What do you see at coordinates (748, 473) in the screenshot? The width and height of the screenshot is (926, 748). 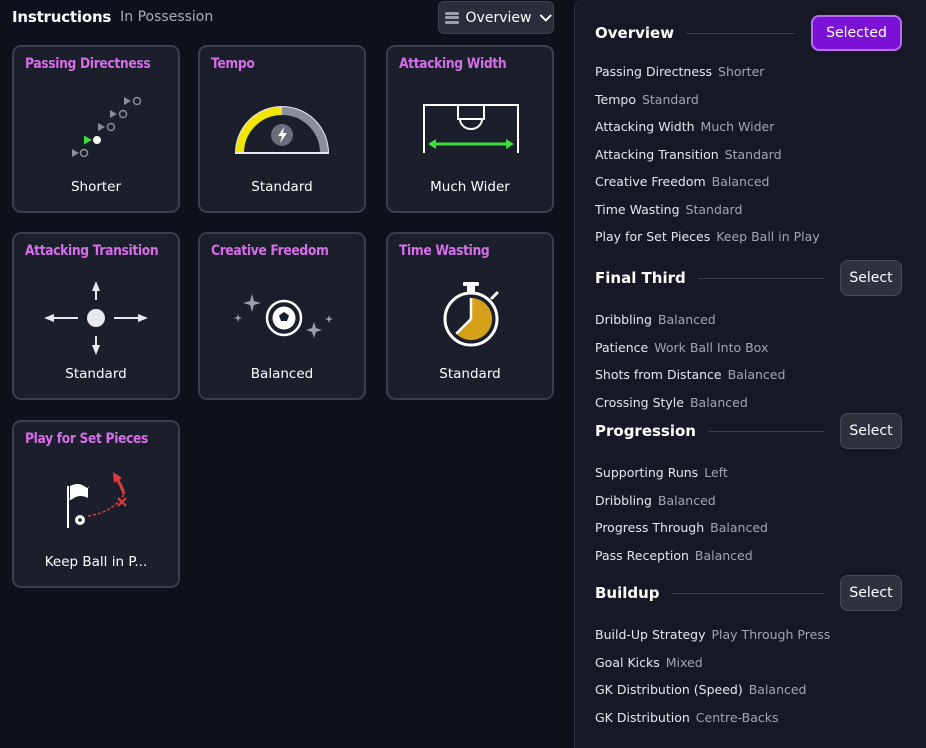 I see `list-item: Supporting Runs Left` at bounding box center [748, 473].